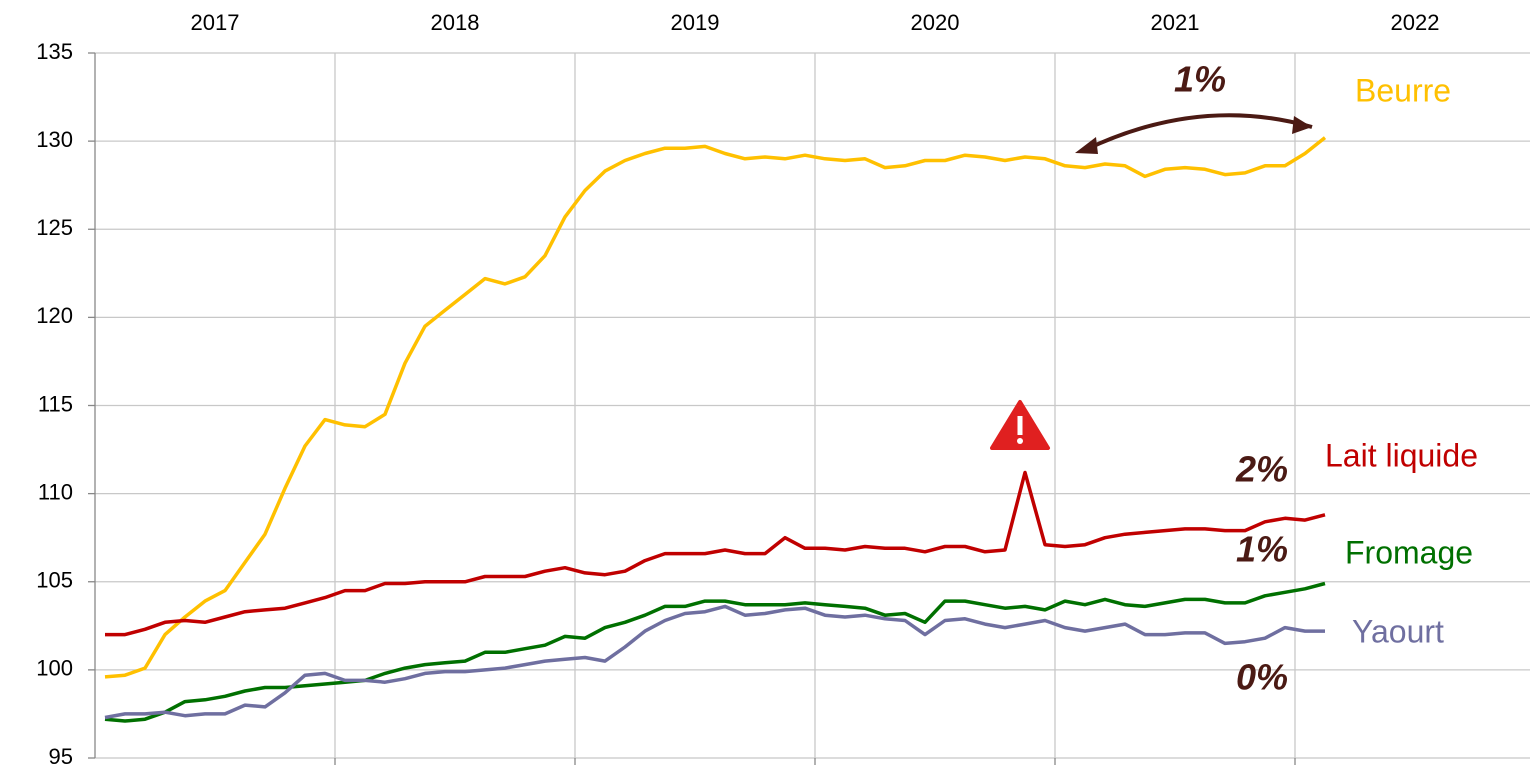 The image size is (1530, 765). I want to click on y-tick-label: 95, so click(61, 754).